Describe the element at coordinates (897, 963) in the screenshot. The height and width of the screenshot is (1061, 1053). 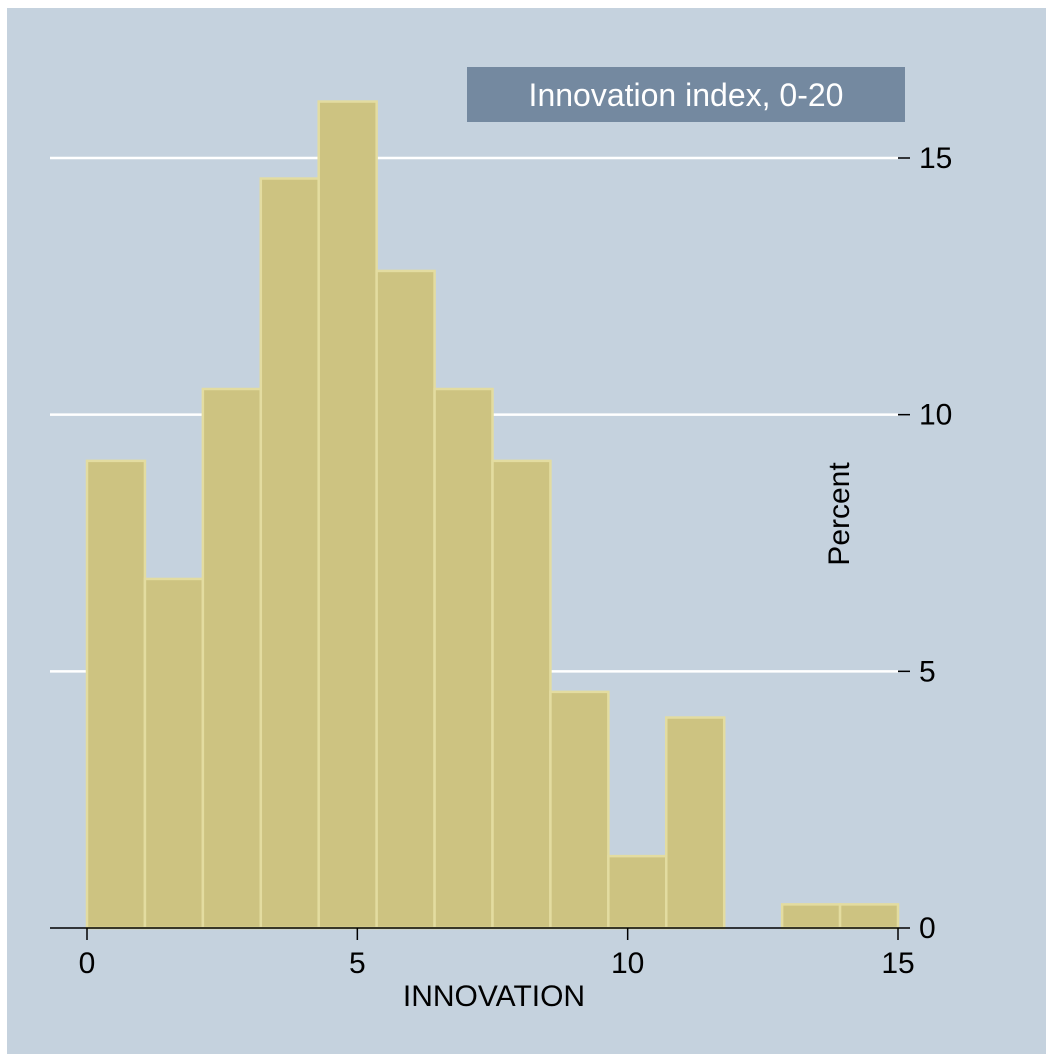
I see `x-tick-label: 15` at that location.